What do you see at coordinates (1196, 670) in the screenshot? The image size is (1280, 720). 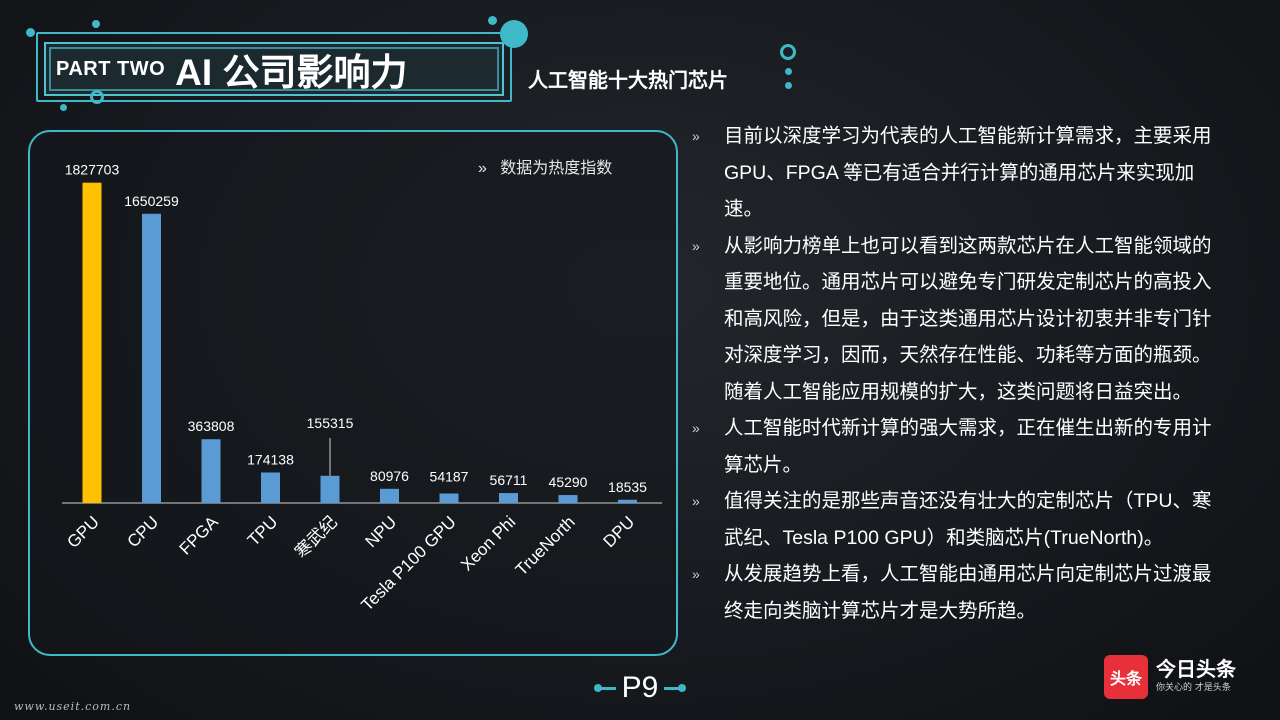 I see `brand-name: 今日头条` at bounding box center [1196, 670].